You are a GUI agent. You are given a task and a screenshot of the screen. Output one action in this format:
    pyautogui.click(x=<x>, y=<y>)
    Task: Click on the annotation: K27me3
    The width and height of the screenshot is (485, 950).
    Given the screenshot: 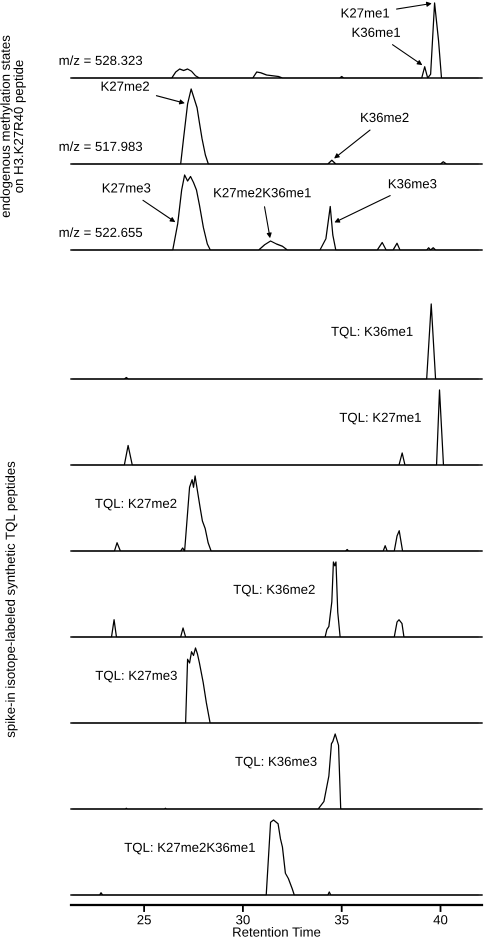 What is the action you would take?
    pyautogui.click(x=126, y=188)
    